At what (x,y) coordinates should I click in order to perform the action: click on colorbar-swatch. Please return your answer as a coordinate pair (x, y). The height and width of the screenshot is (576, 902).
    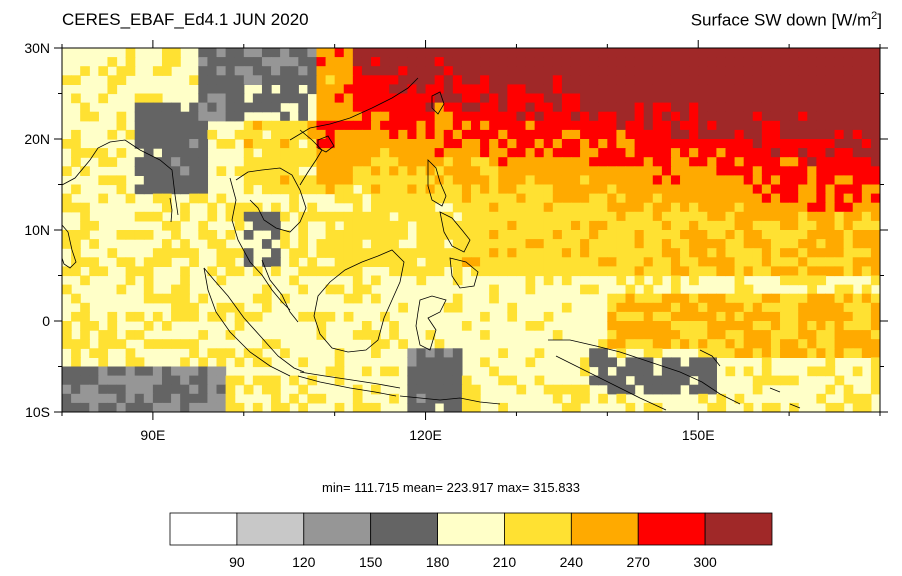
    Looking at the image, I should click on (337, 529).